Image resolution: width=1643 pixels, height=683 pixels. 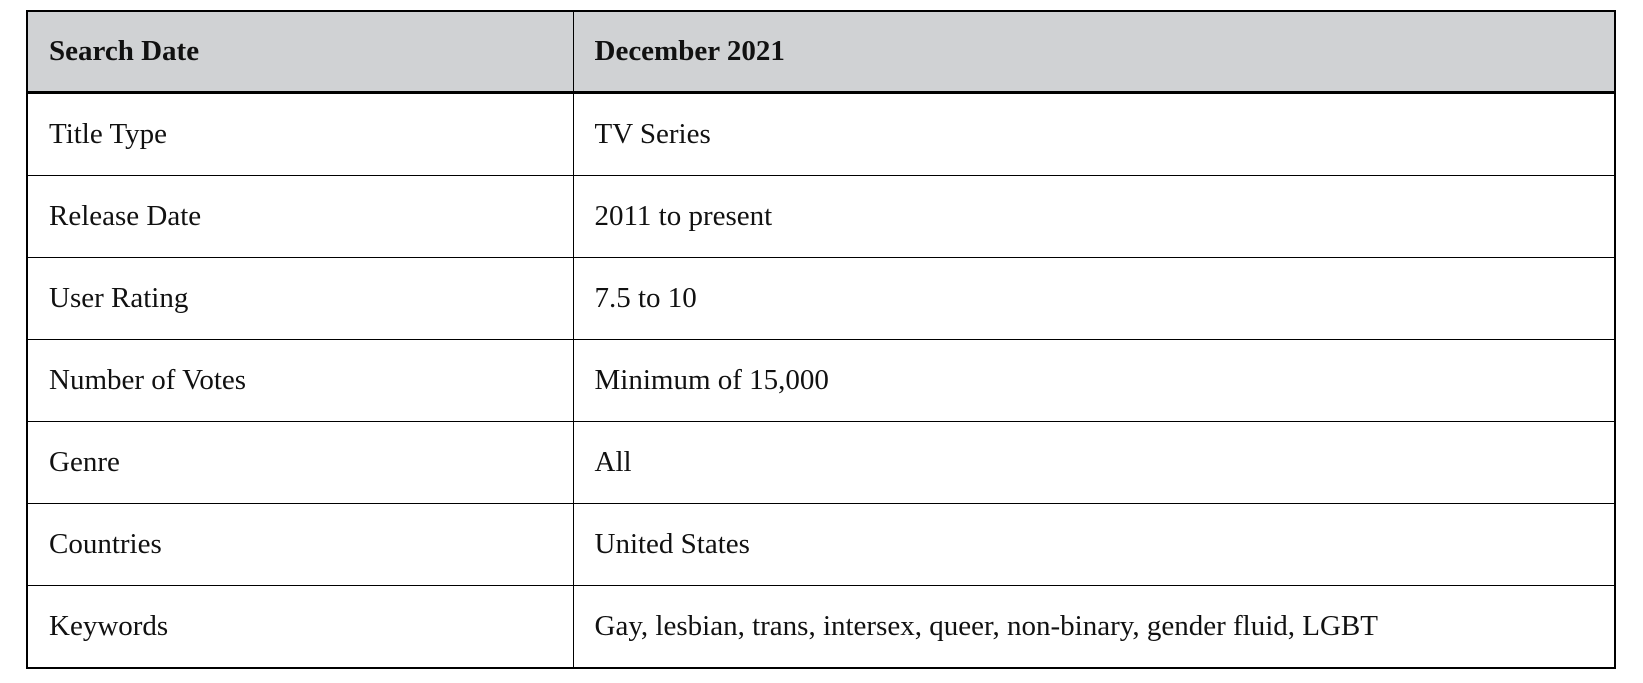 I want to click on row-value: All, so click(x=1094, y=462).